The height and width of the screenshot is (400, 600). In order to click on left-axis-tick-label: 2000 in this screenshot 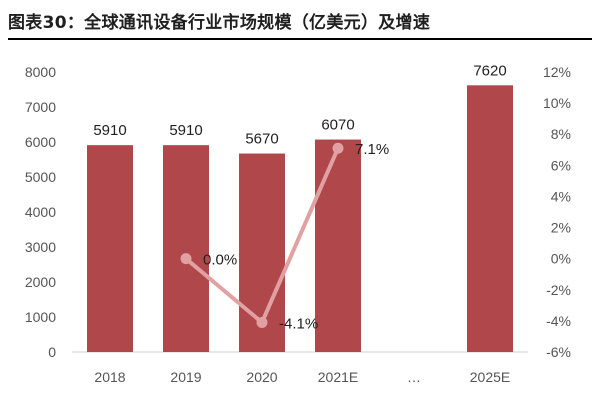, I will do `click(40, 282)`.